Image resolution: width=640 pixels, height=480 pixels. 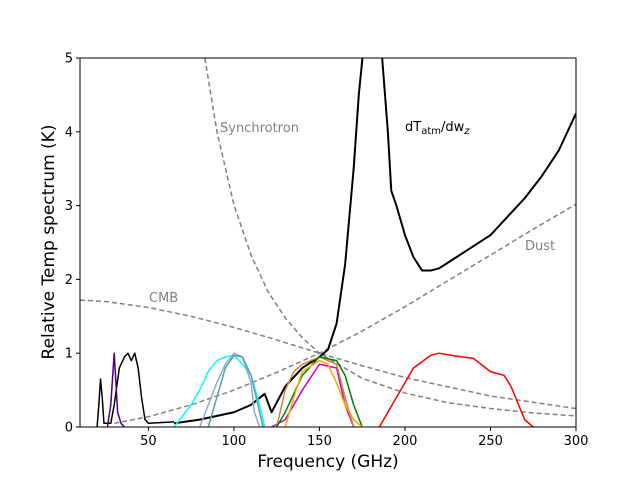 I want to click on y-tick-label: 1, so click(x=69, y=354).